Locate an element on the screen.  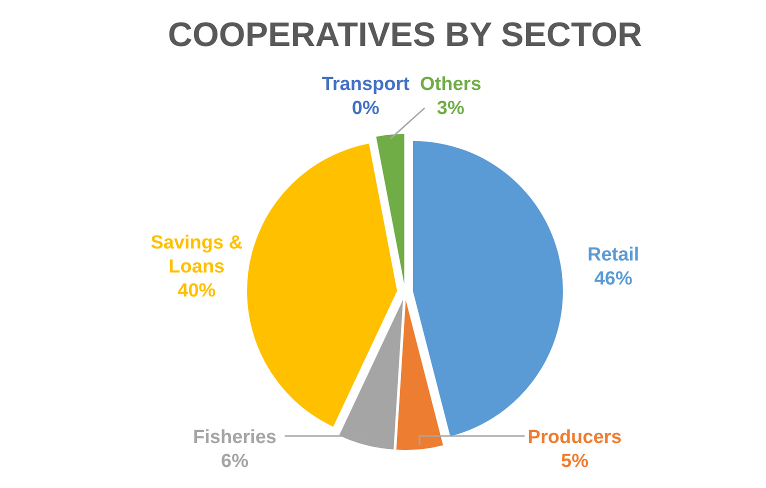
slice-label: Producers is located at coordinates (575, 437).